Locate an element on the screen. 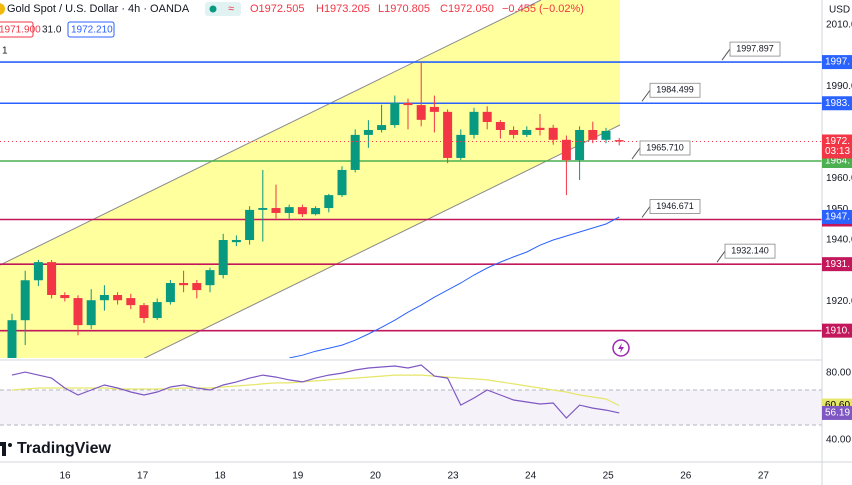 Image resolution: width=852 pixels, height=485 pixels. rsi-band is located at coordinates (411, 407).